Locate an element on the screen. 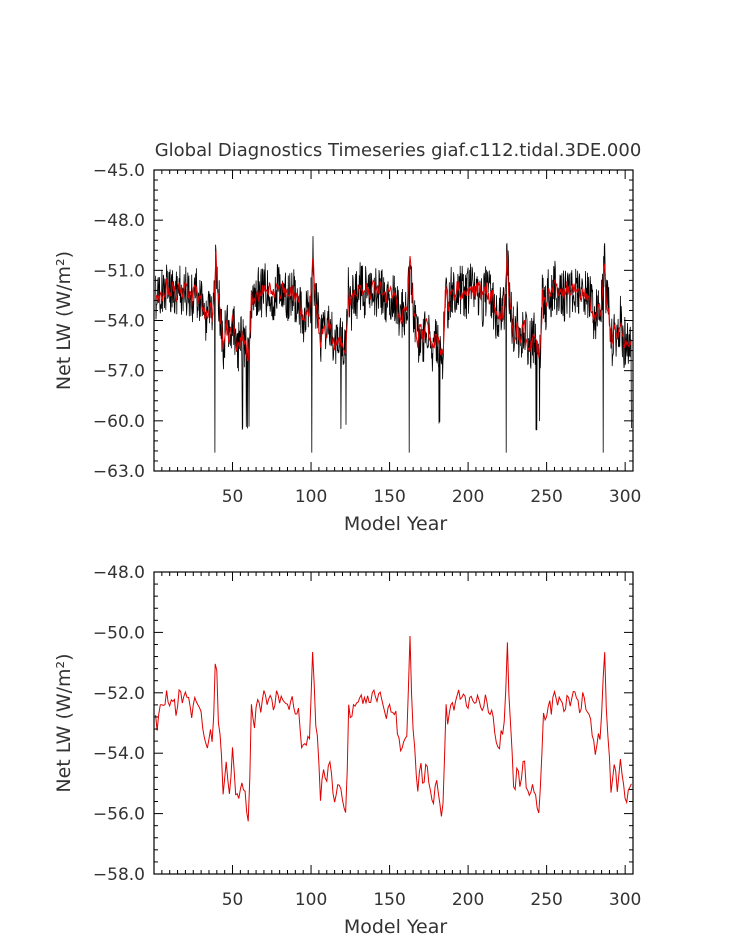 The image size is (733, 945). y-tick-label: −51.0 is located at coordinates (119, 271).